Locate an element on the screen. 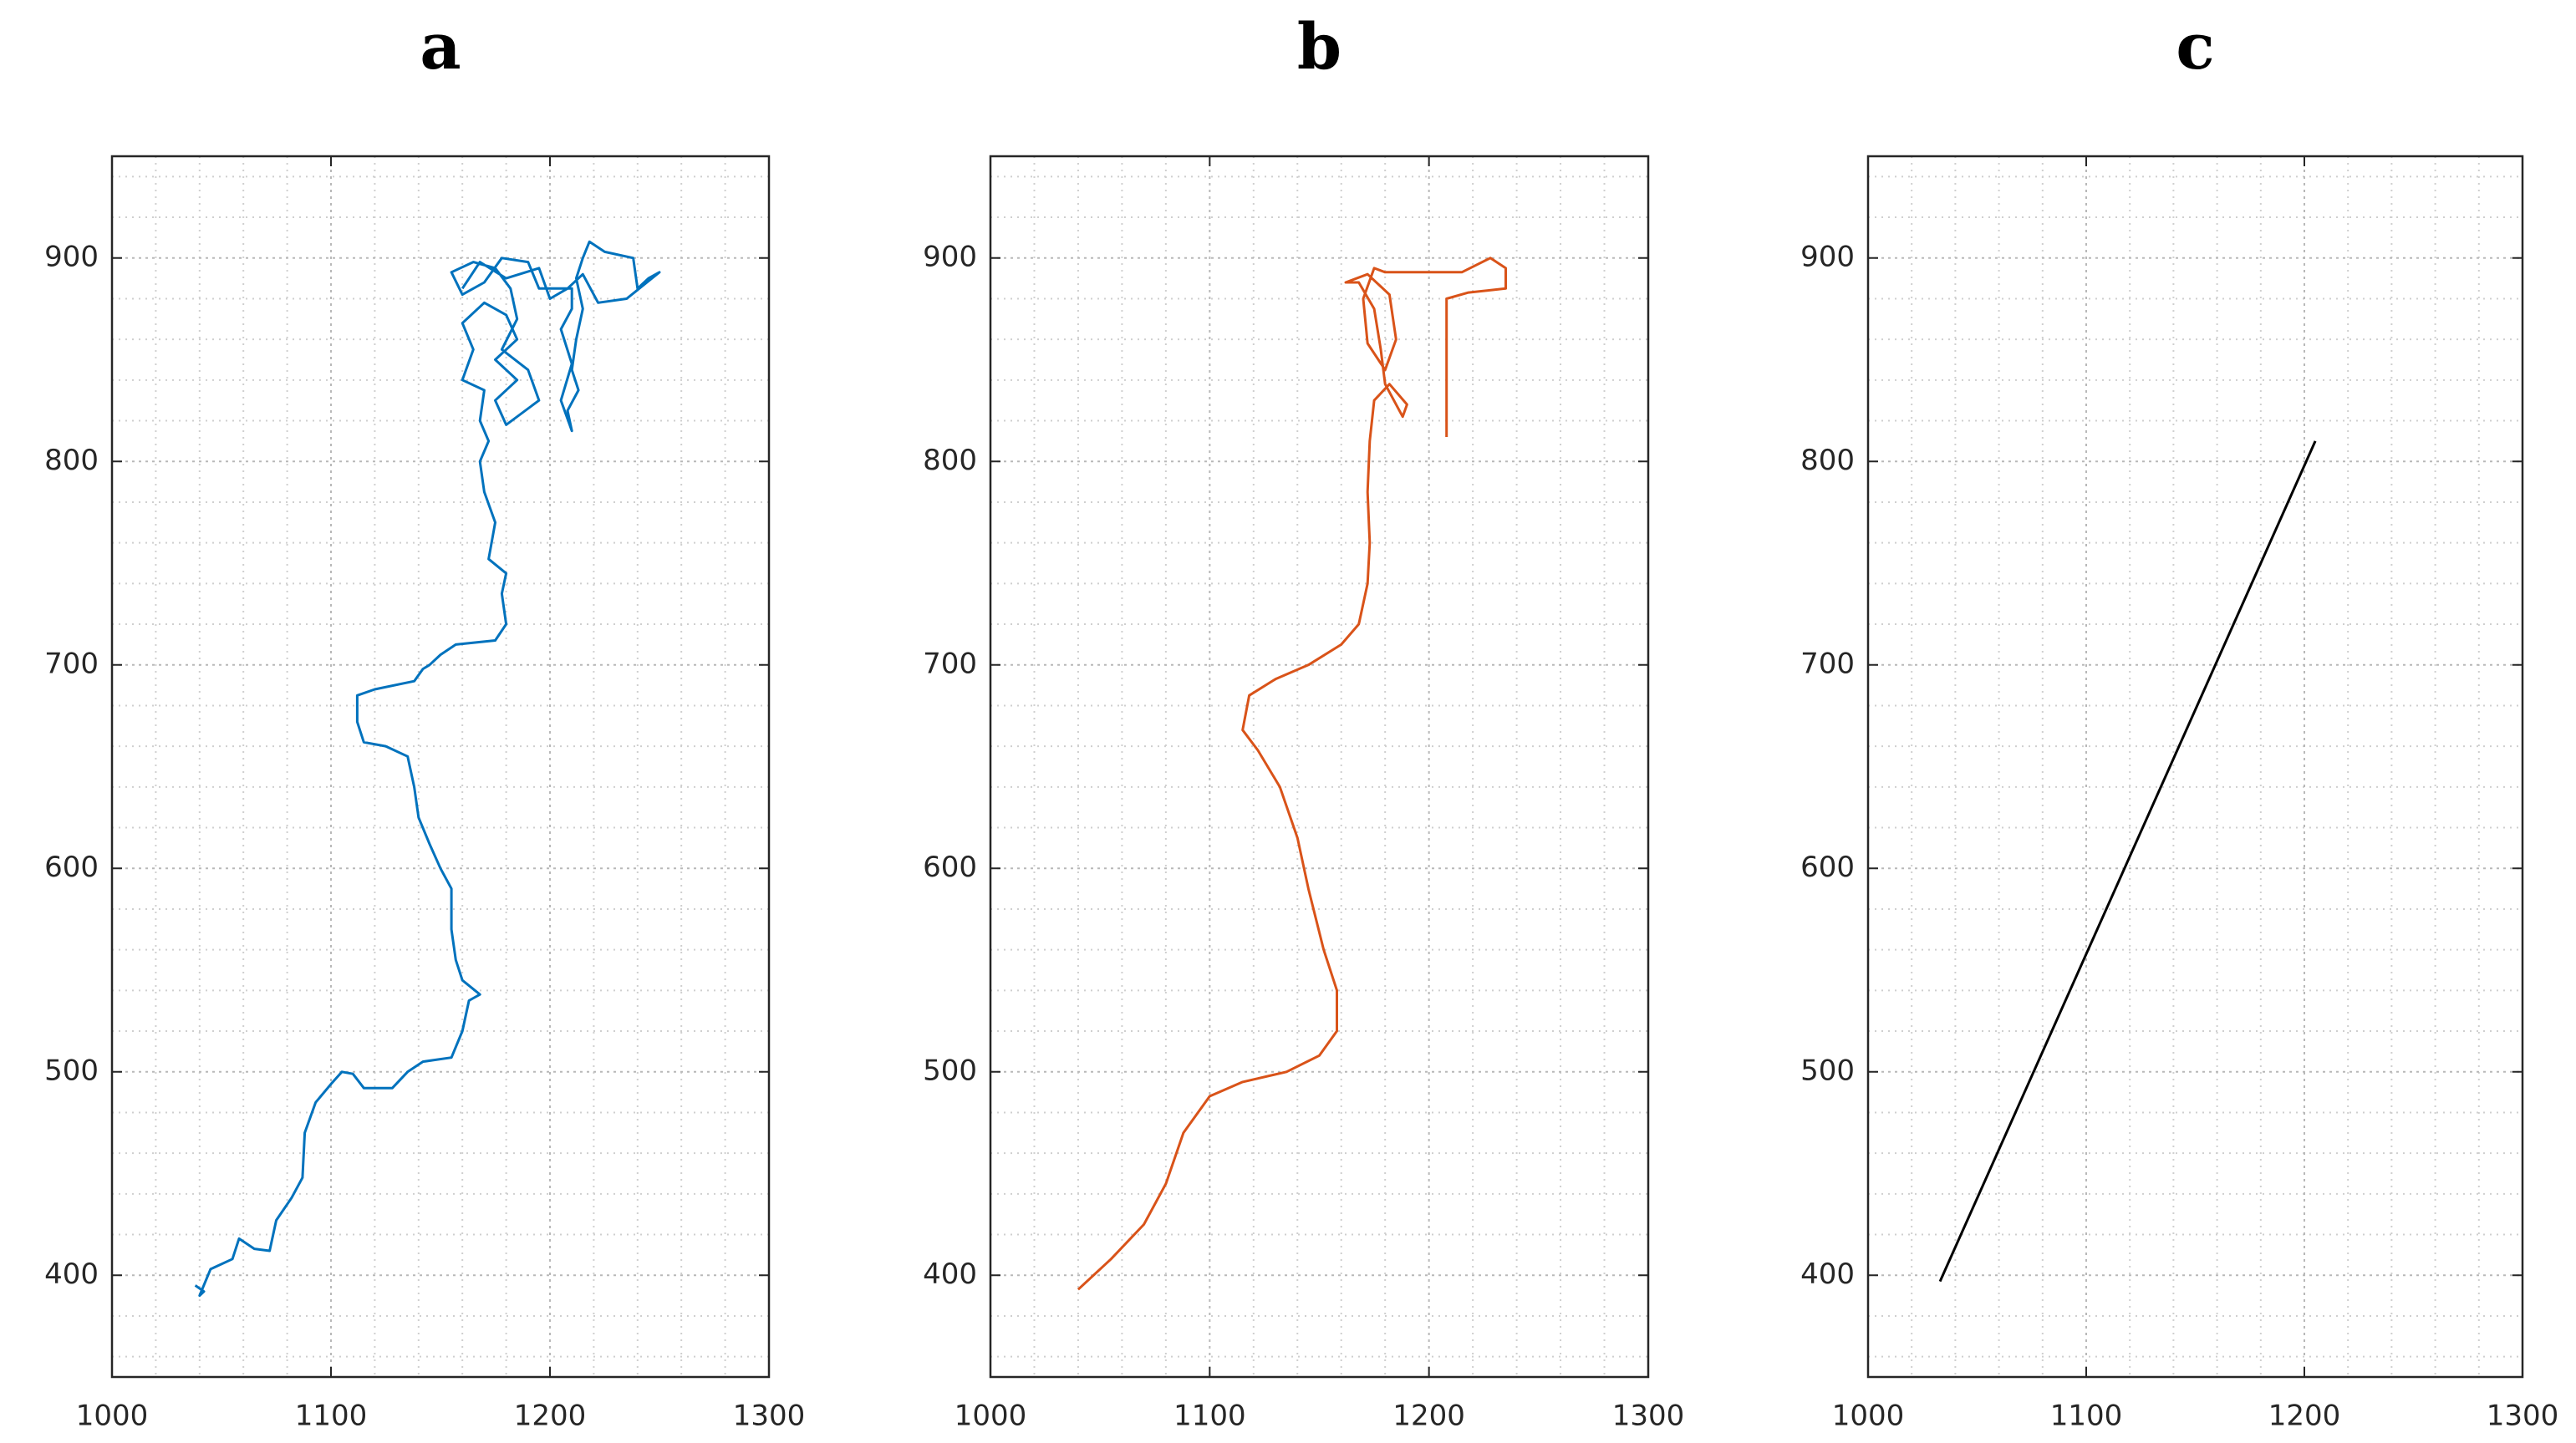 Image resolution: width=2576 pixels, height=1443 pixels. panel-title: c is located at coordinates (2195, 46).